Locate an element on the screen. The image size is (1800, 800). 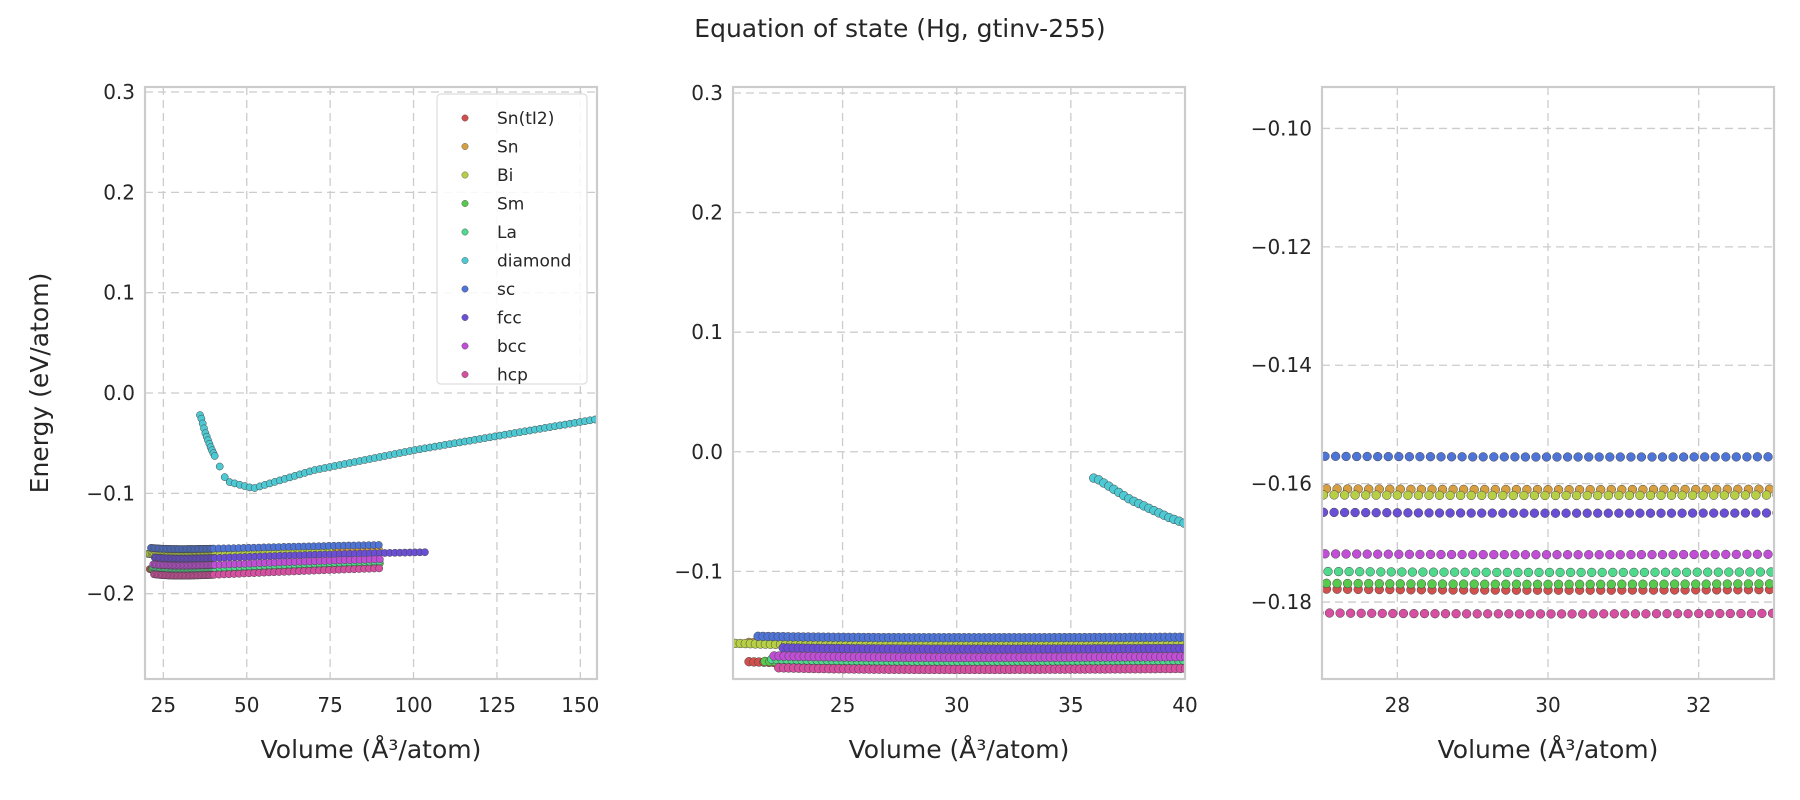
y-tick-label: −0.1 is located at coordinates (698, 571).